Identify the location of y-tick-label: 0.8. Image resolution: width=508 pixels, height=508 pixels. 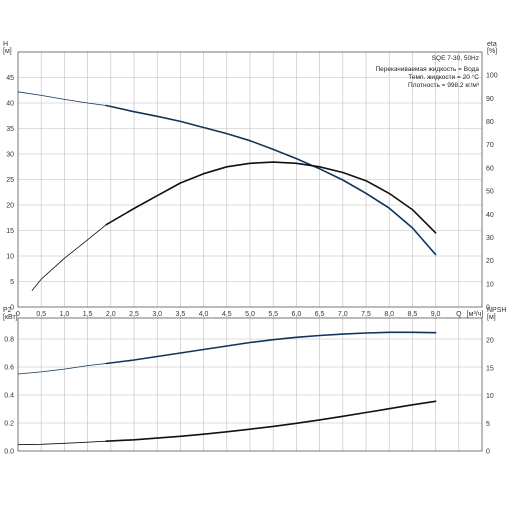
(9, 340).